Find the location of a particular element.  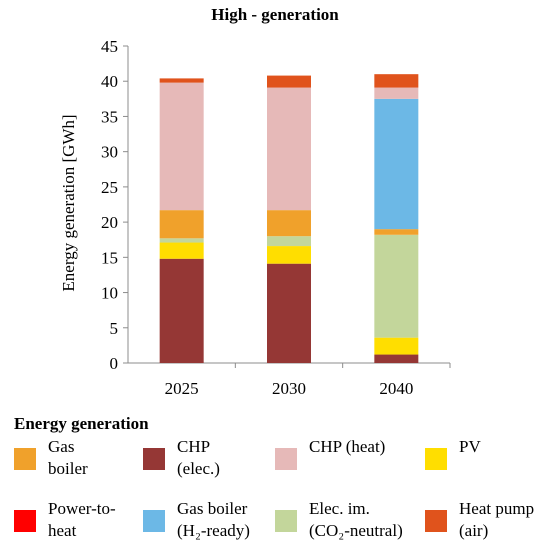

y-tick-label: 25 is located at coordinates (109, 187).